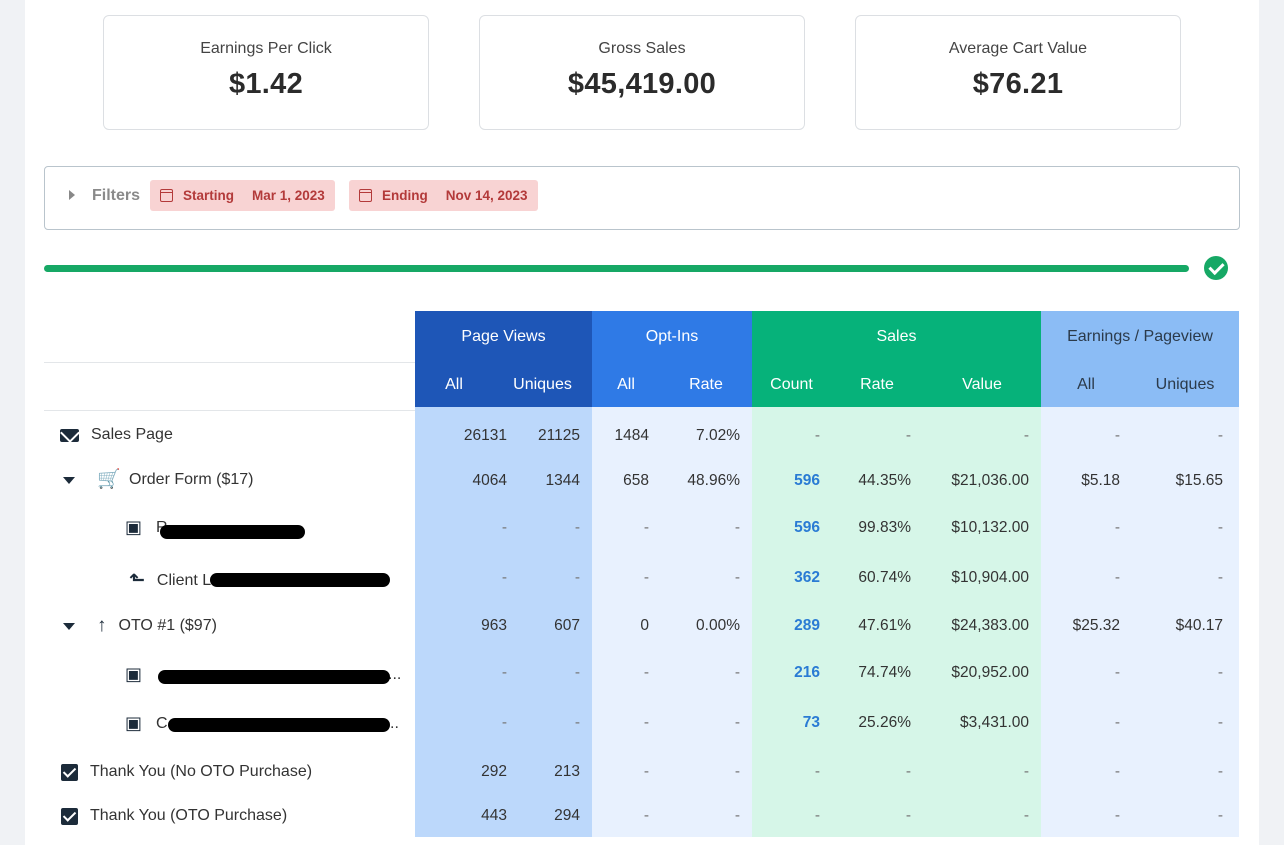 Image resolution: width=1284 pixels, height=845 pixels. What do you see at coordinates (288, 195) in the screenshot?
I see `starting-value: Mar 1, 2023` at bounding box center [288, 195].